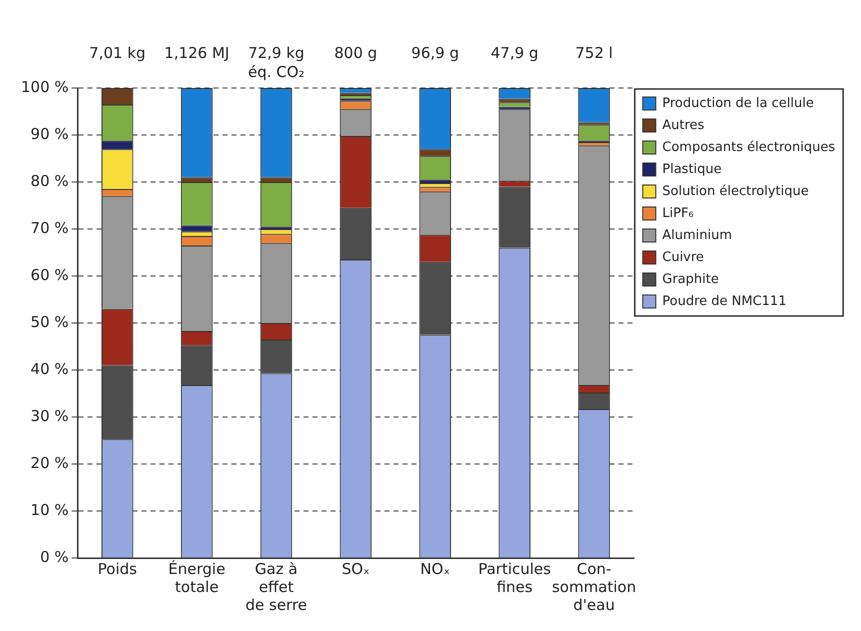 This screenshot has width=861, height=631. What do you see at coordinates (49, 227) in the screenshot?
I see `y-tick-label: 70 %` at bounding box center [49, 227].